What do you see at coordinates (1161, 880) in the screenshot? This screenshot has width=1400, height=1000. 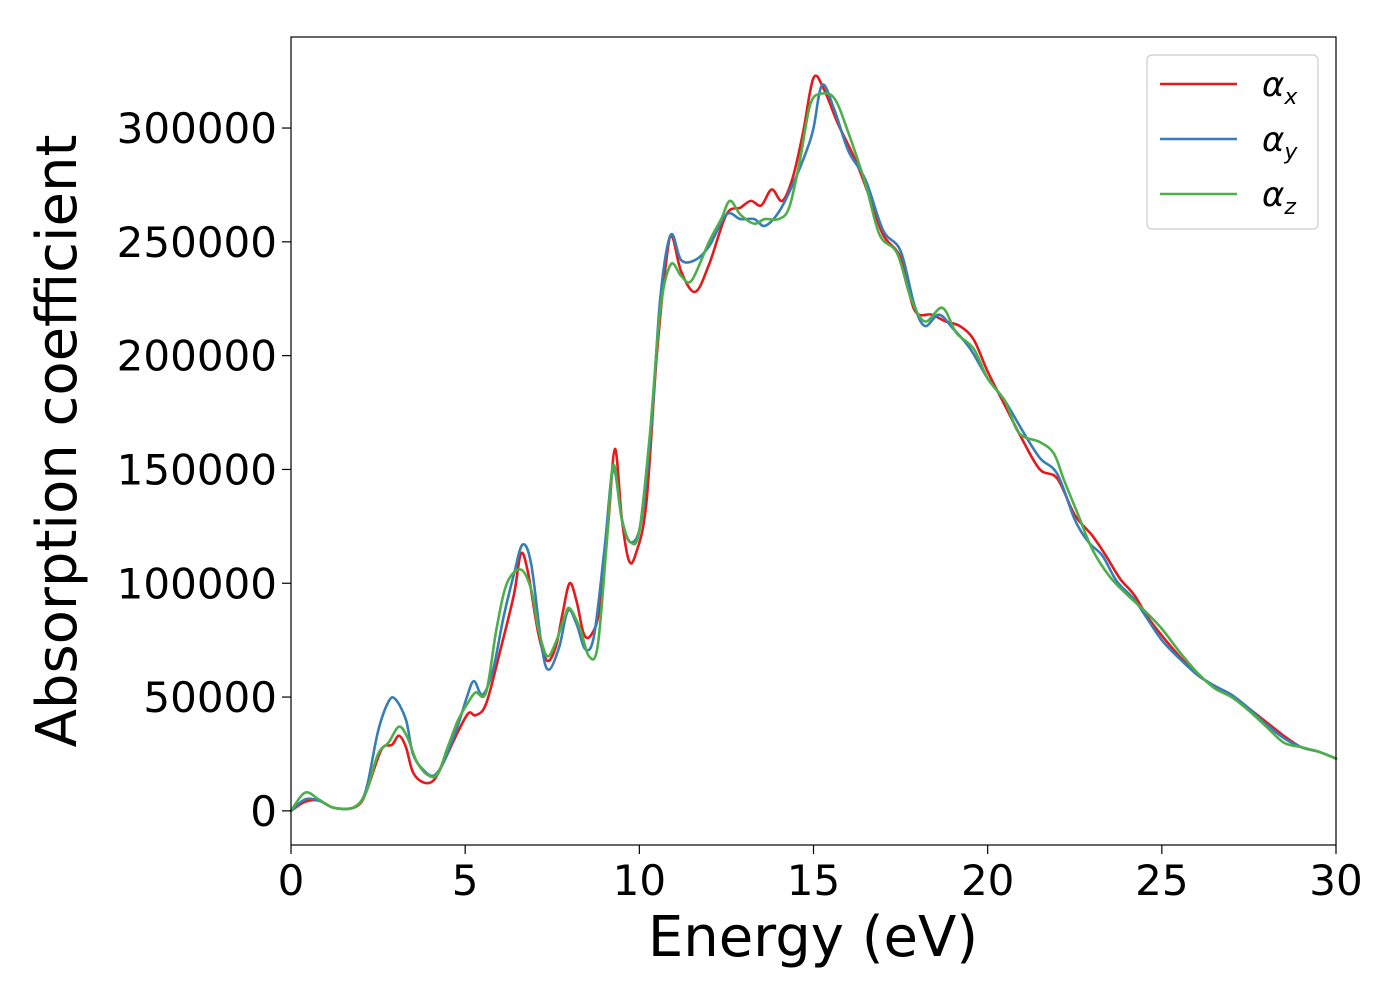 I see `x-tick-label: 25` at bounding box center [1161, 880].